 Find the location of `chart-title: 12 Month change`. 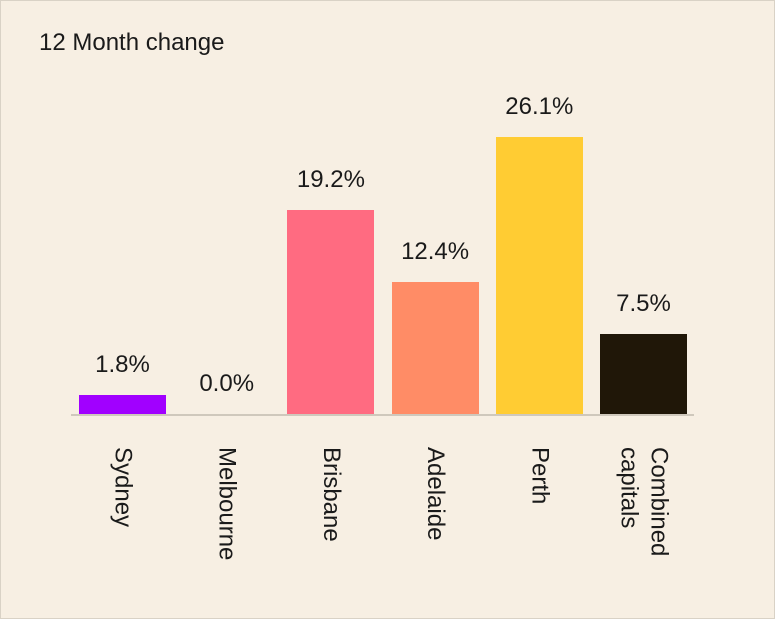

chart-title: 12 Month change is located at coordinates (132, 42).